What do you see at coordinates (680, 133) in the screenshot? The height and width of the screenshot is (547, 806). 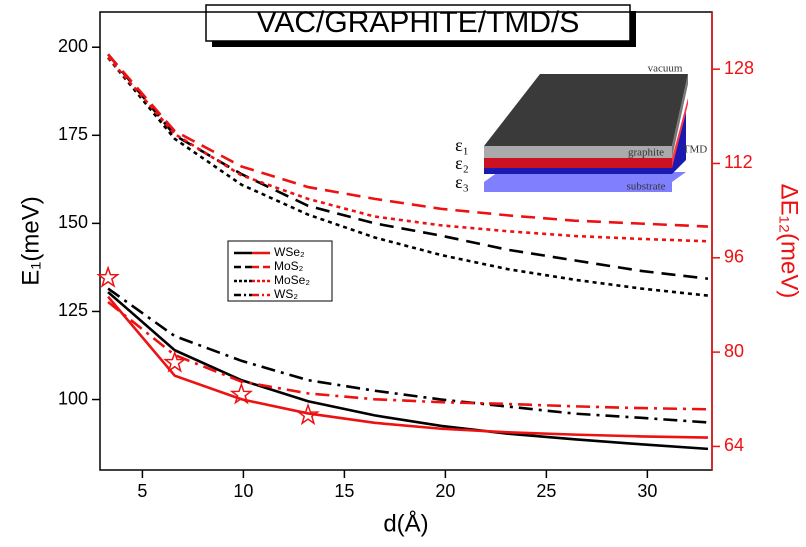 I see `tmd-side` at bounding box center [680, 133].